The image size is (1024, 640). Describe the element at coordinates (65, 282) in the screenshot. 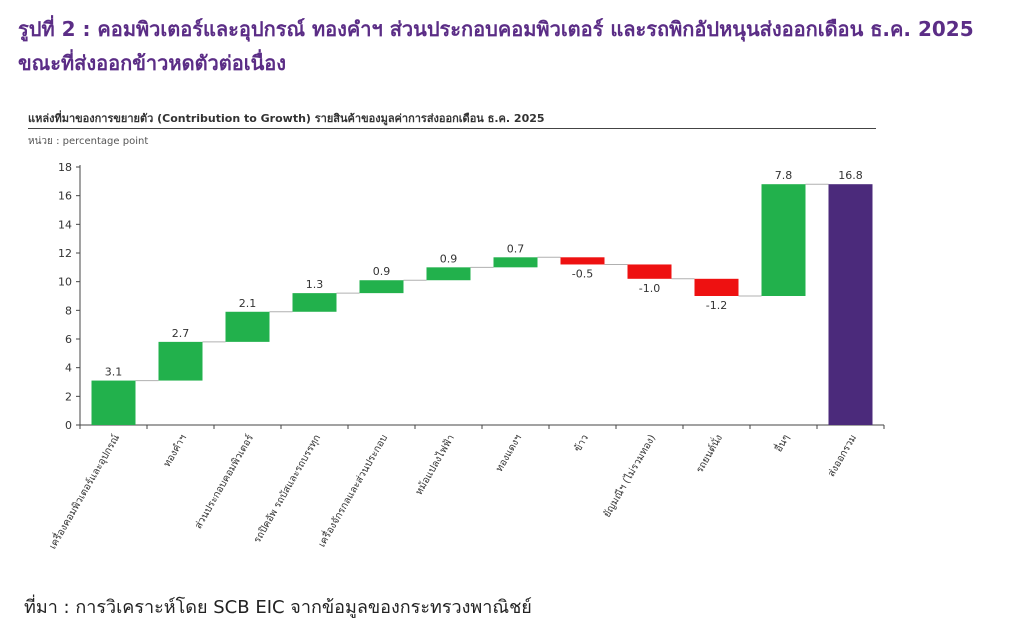

I see `y-tick-label: 10` at that location.